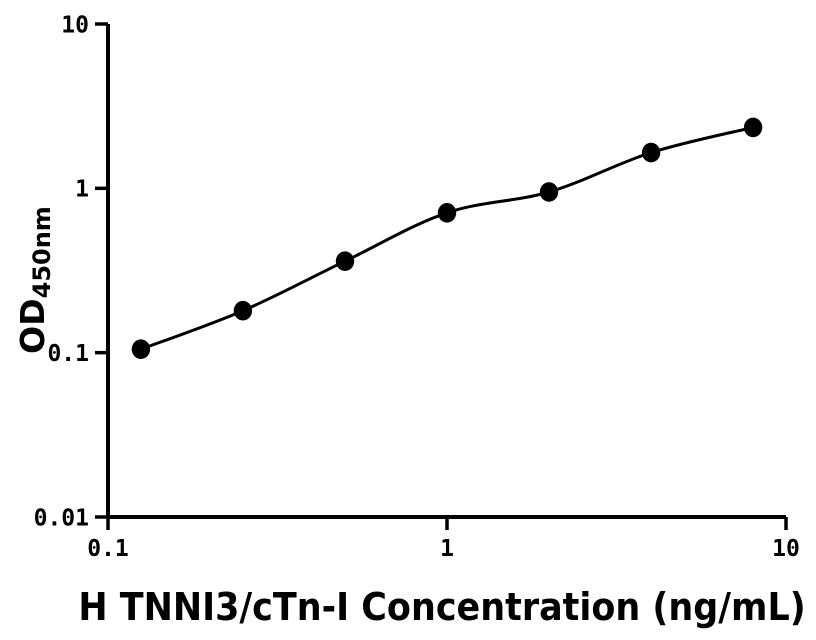 The height and width of the screenshot is (640, 816). What do you see at coordinates (82, 190) in the screenshot?
I see `y-tick-label: 1` at bounding box center [82, 190].